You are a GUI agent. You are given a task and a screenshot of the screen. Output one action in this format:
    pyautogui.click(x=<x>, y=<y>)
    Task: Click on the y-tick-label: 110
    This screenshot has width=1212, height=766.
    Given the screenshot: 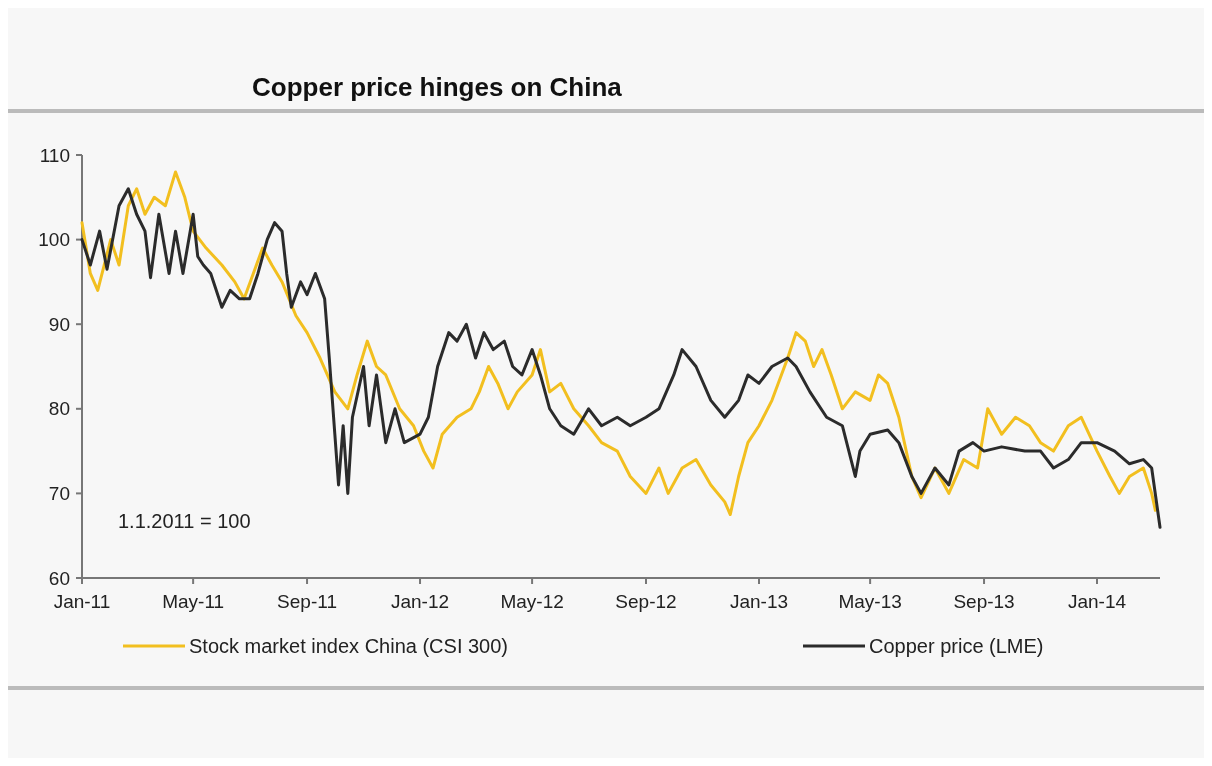 What is the action you would take?
    pyautogui.click(x=54, y=155)
    